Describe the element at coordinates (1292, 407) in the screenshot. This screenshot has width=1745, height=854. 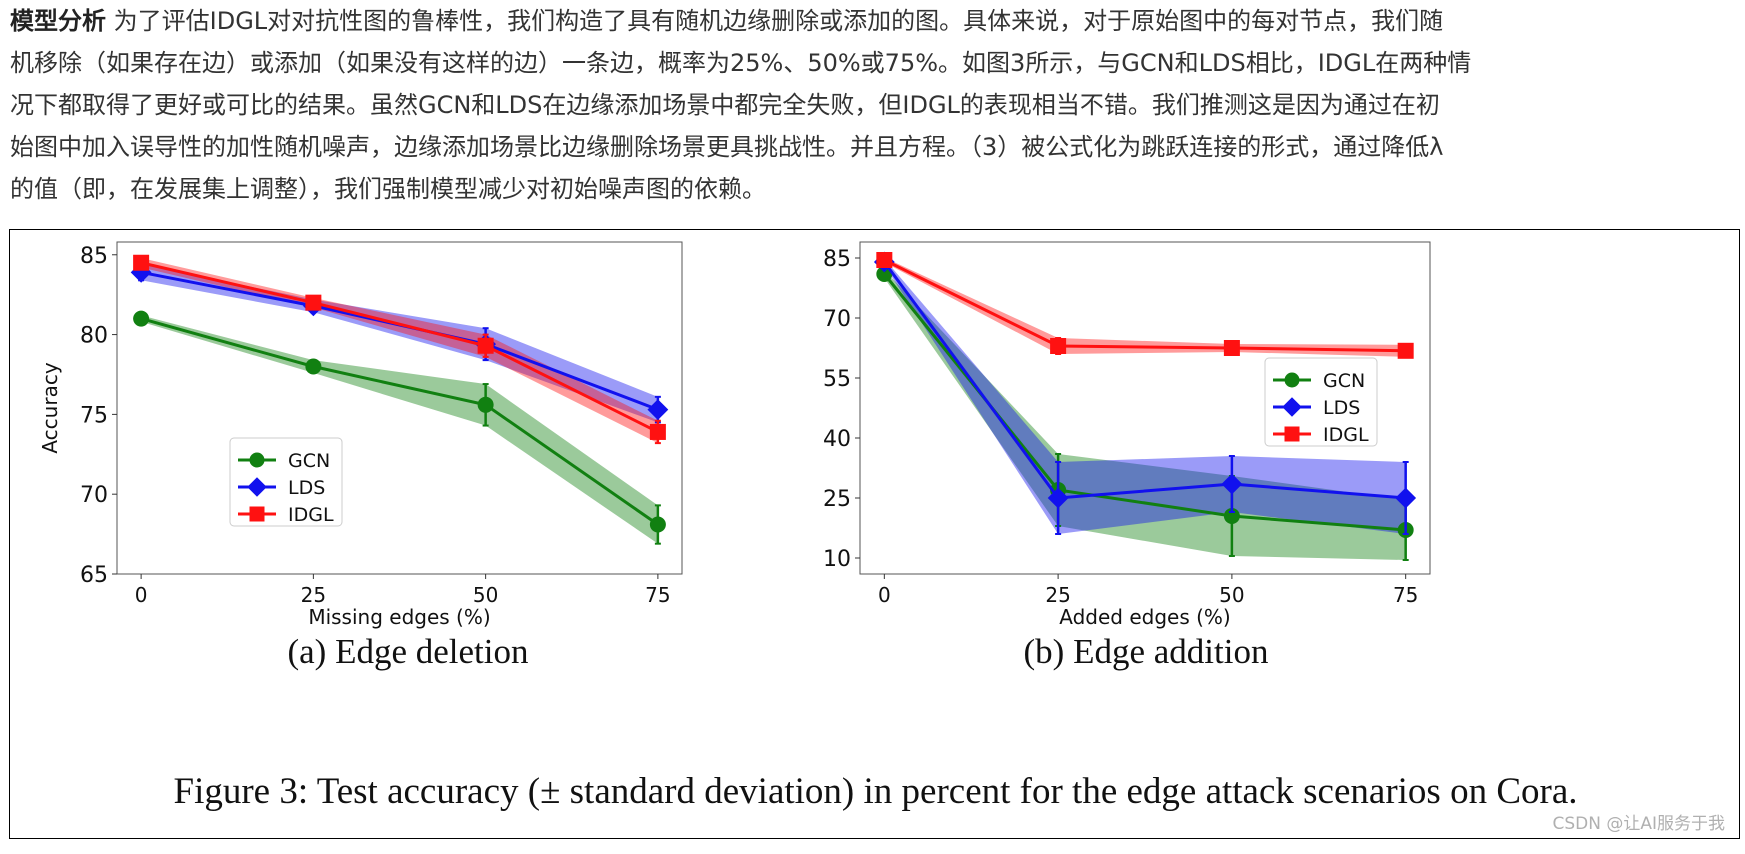
I see `addition-legend-marker-lds` at that location.